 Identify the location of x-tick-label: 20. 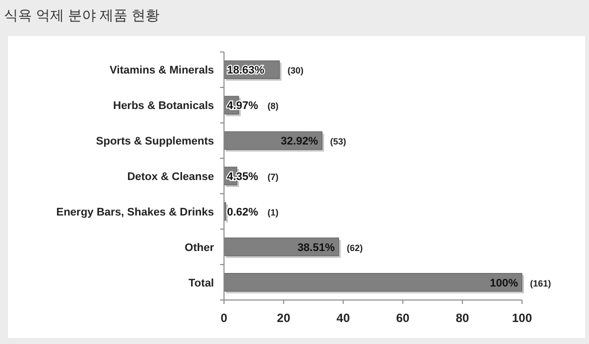
(283, 318).